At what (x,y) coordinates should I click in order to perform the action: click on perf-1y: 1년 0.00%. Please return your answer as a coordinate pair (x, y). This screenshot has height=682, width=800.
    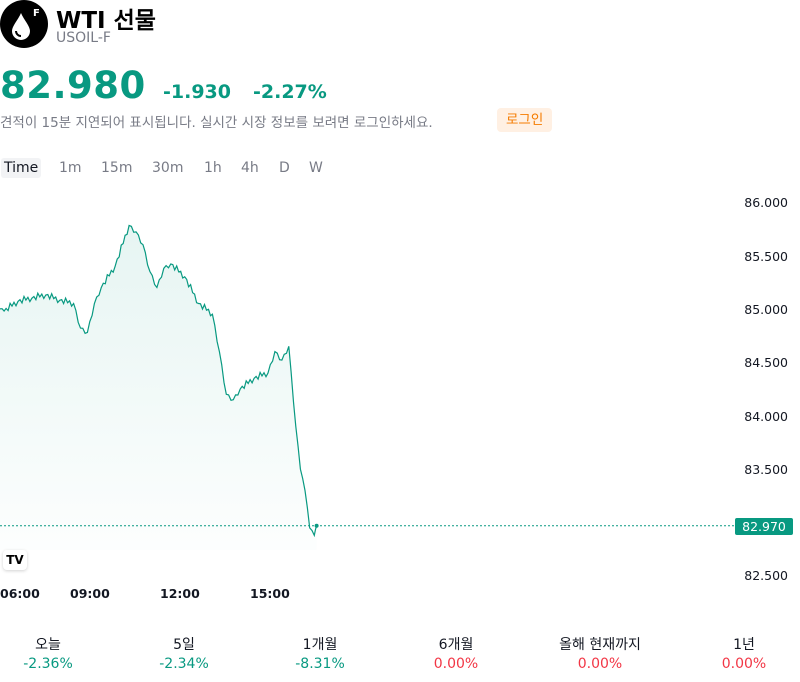
    Looking at the image, I should click on (739, 653).